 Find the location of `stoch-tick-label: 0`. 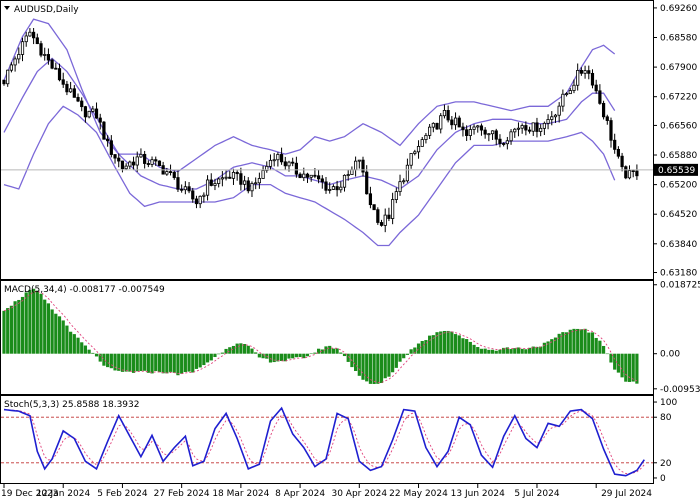

stoch-tick-label: 0 is located at coordinates (663, 479).